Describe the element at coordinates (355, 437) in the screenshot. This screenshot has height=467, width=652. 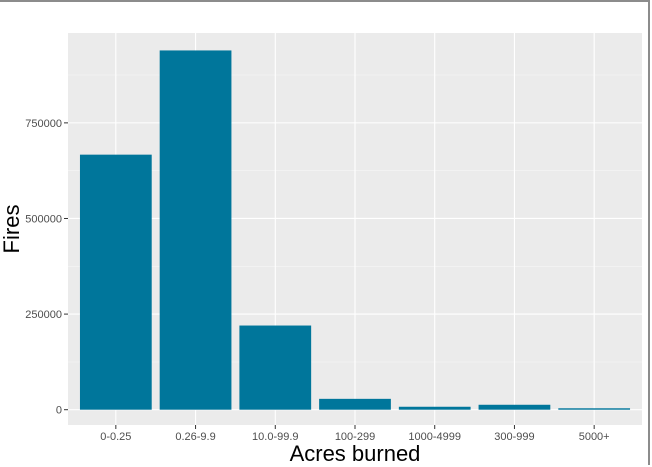
I see `x-tick-label: 100-299` at that location.